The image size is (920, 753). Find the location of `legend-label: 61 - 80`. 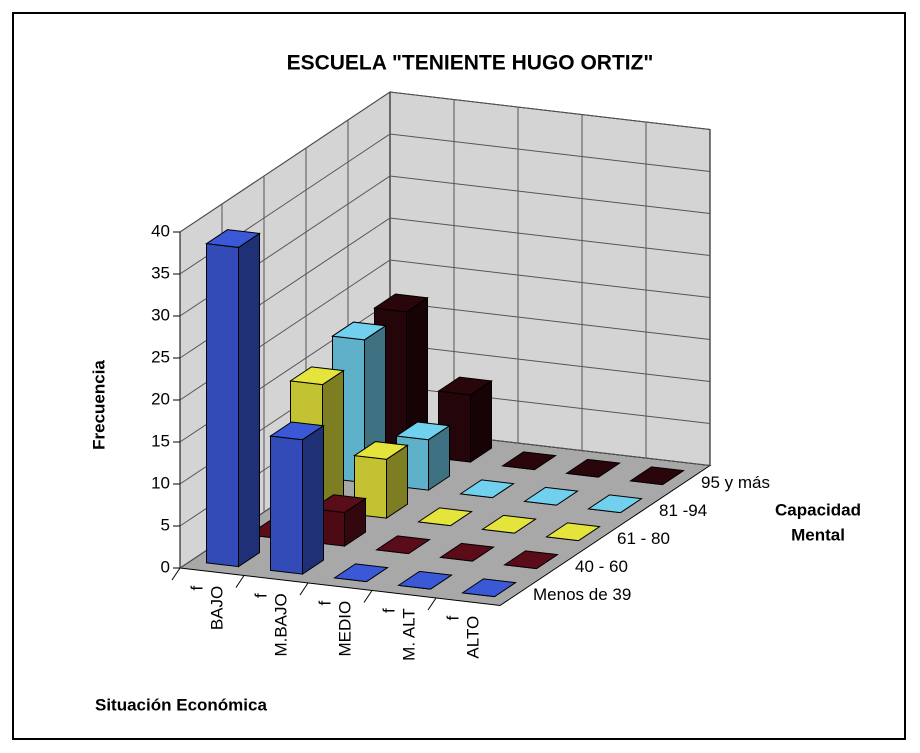

legend-label: 61 - 80 is located at coordinates (643, 538).